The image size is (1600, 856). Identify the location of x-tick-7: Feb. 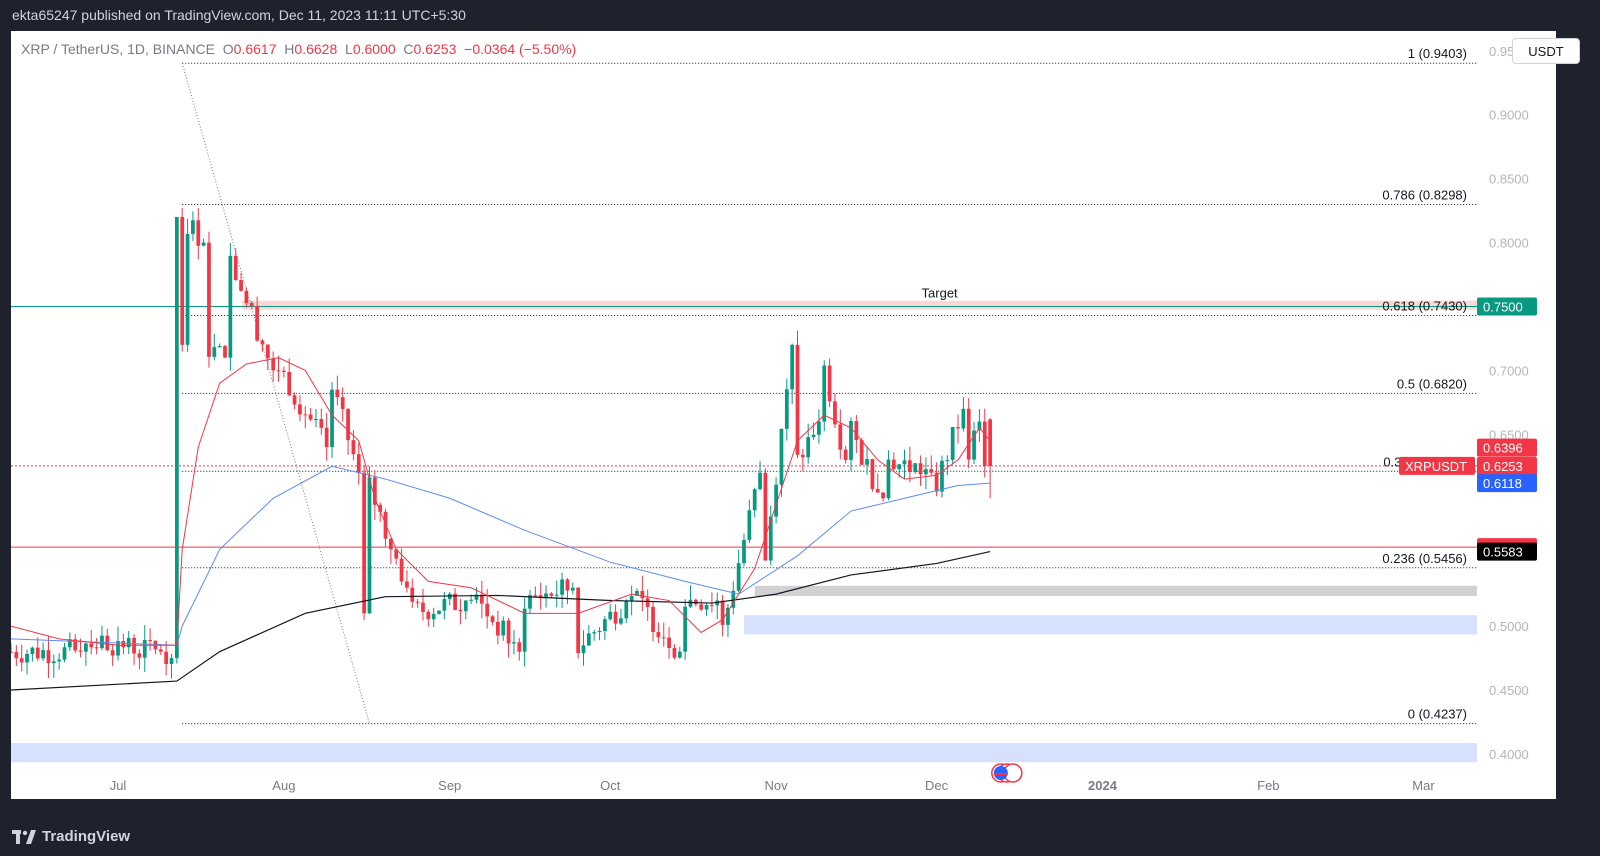
(1268, 785).